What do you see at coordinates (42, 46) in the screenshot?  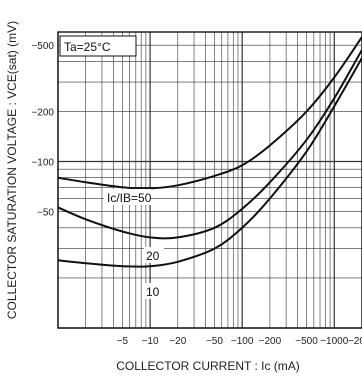 I see `y-tick-label: −500` at bounding box center [42, 46].